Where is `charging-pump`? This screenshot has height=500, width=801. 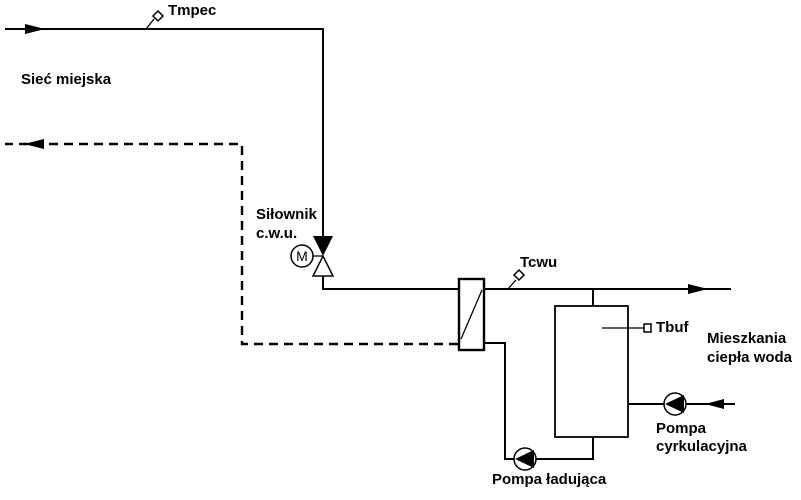 charging-pump is located at coordinates (525, 459).